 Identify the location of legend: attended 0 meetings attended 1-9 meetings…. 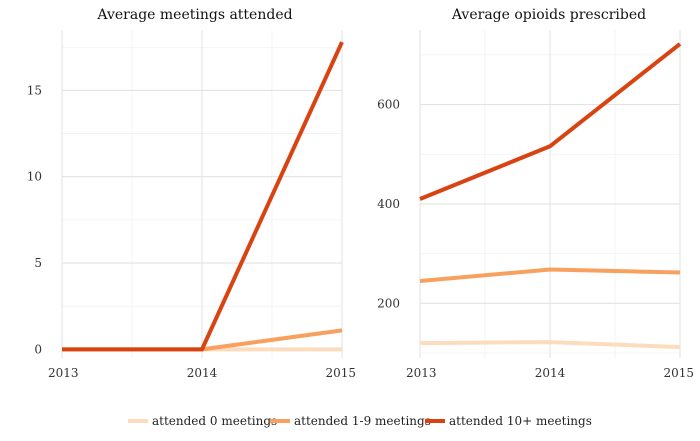
(360, 421).